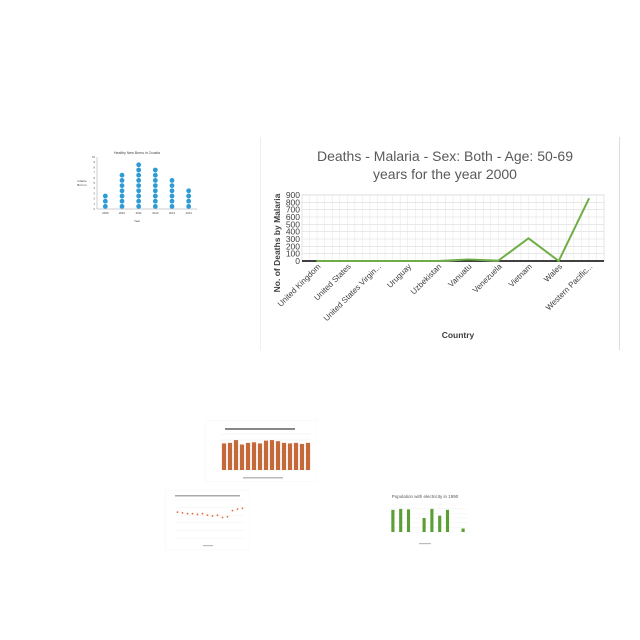  What do you see at coordinates (137, 153) in the screenshot?
I see `dot-chart-title: Healthy New Borns in Croatia` at bounding box center [137, 153].